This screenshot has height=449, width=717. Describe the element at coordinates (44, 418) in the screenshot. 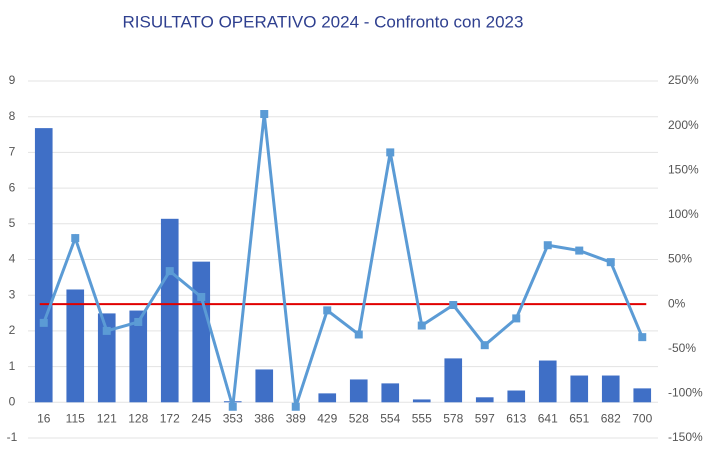

I see `x-tick-label: 16` at that location.